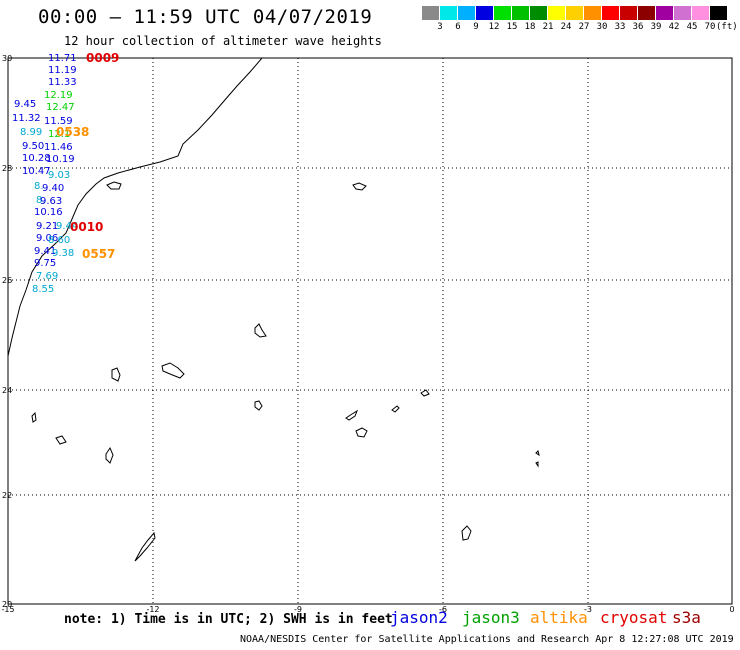  Describe the element at coordinates (7, 58) in the screenshot. I see `latitude-label: 30` at that location.